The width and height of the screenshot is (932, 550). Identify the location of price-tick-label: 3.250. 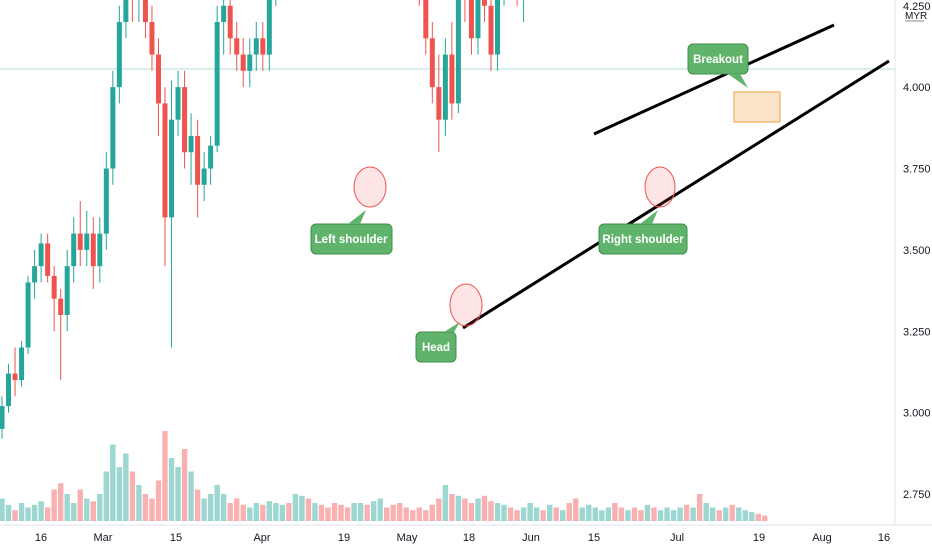
(917, 332).